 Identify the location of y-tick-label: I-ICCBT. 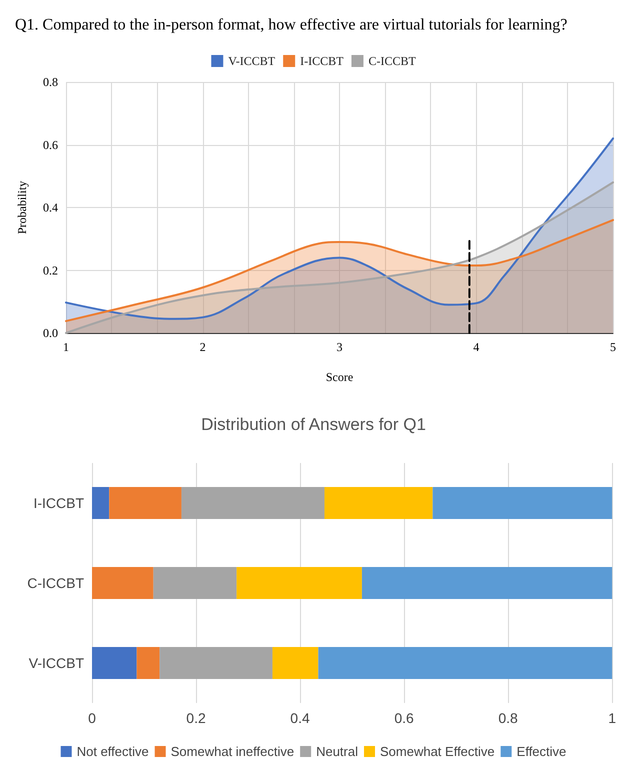
(58, 503).